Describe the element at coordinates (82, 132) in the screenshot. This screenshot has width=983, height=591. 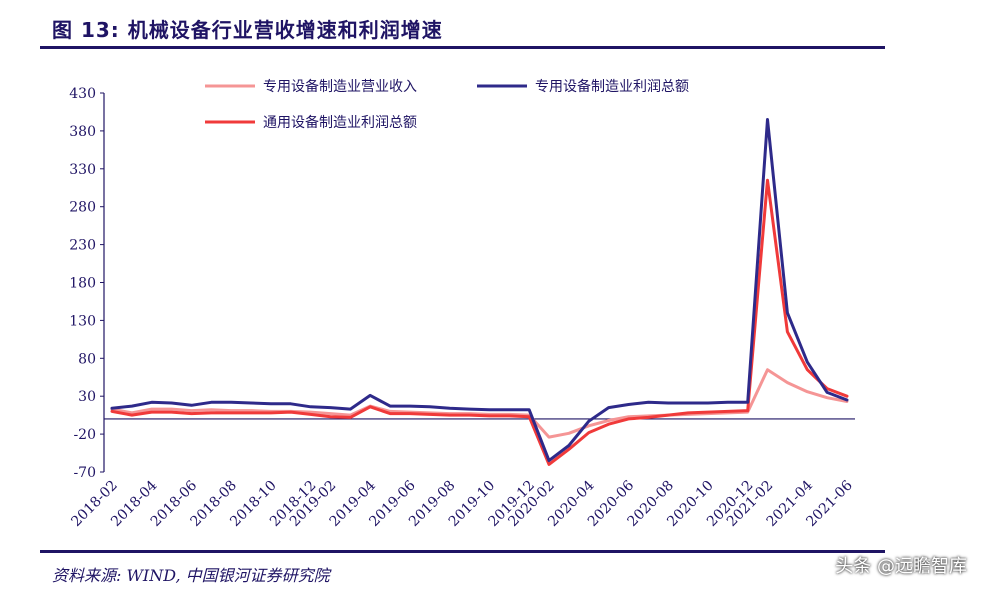
I see `y-tick-label: 380` at that location.